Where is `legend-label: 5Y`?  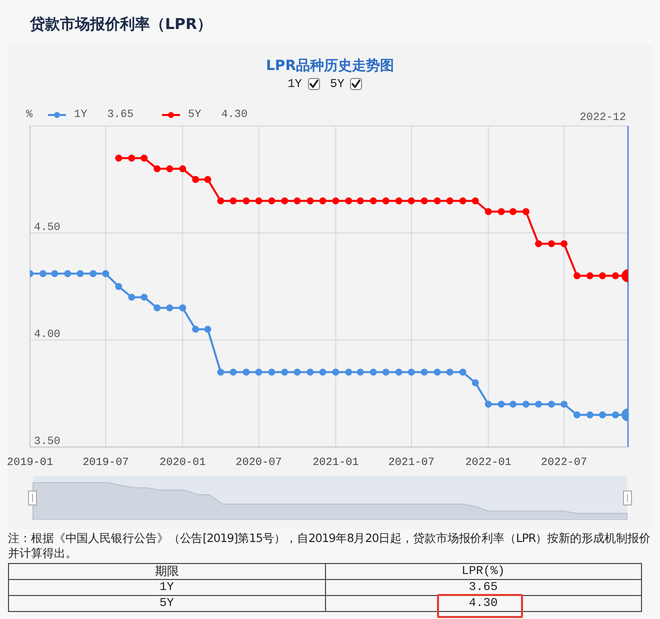 legend-label: 5Y is located at coordinates (195, 115).